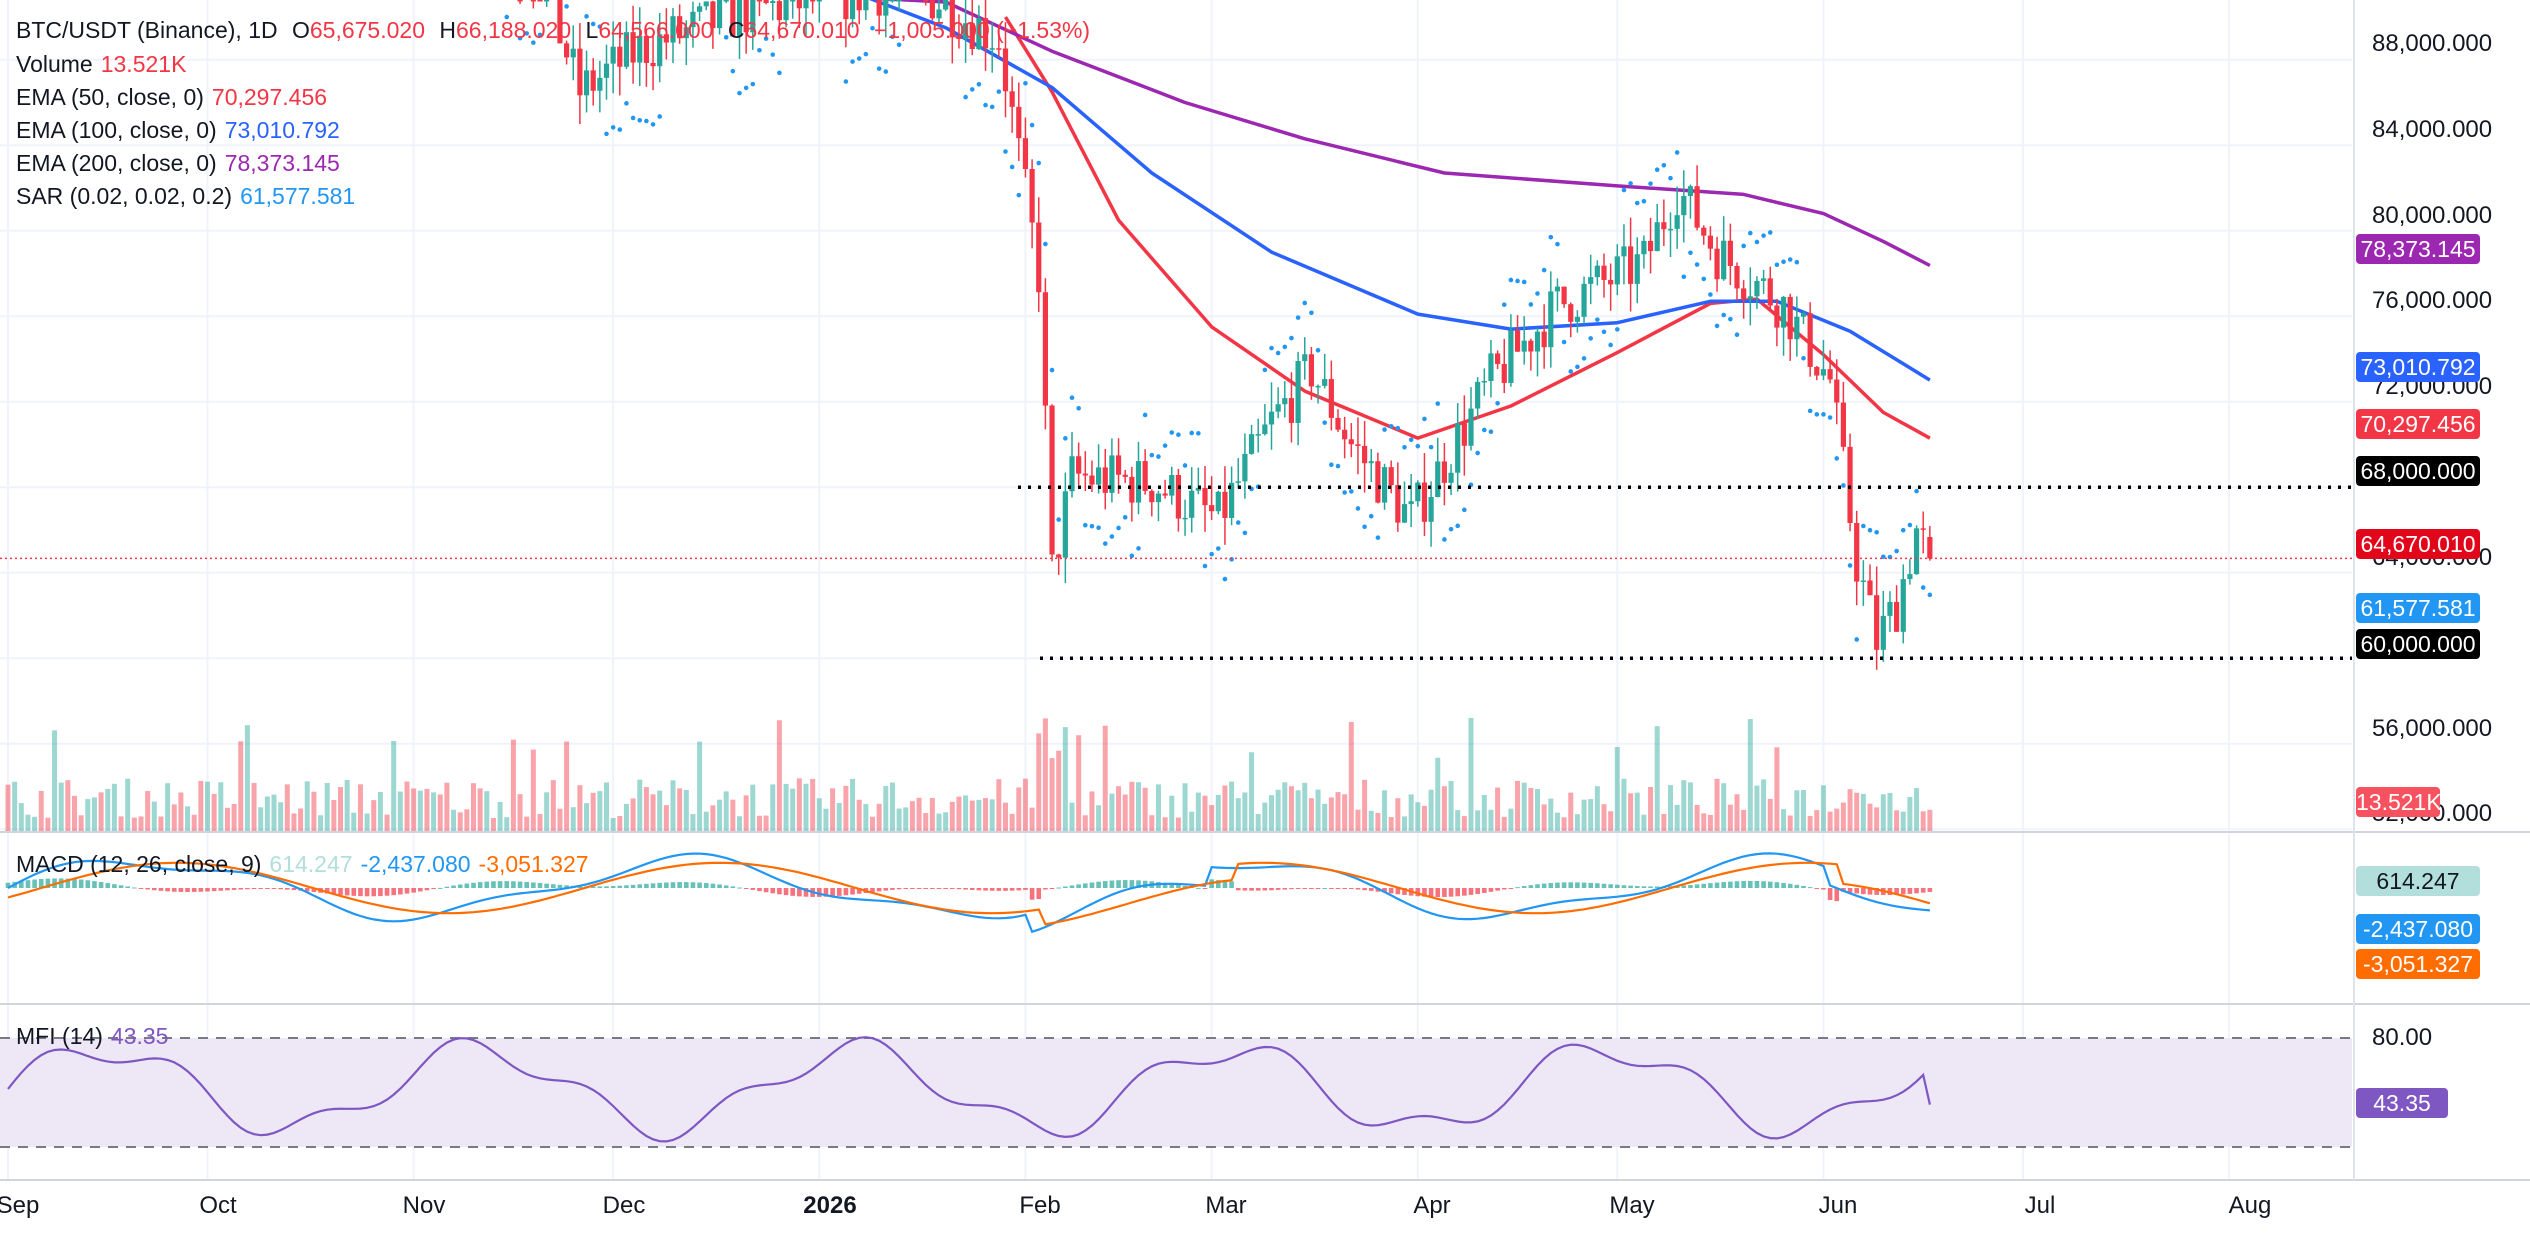 This screenshot has height=1253, width=2530. Describe the element at coordinates (1176, 1092) in the screenshot. I see `indicator-bands` at that location.